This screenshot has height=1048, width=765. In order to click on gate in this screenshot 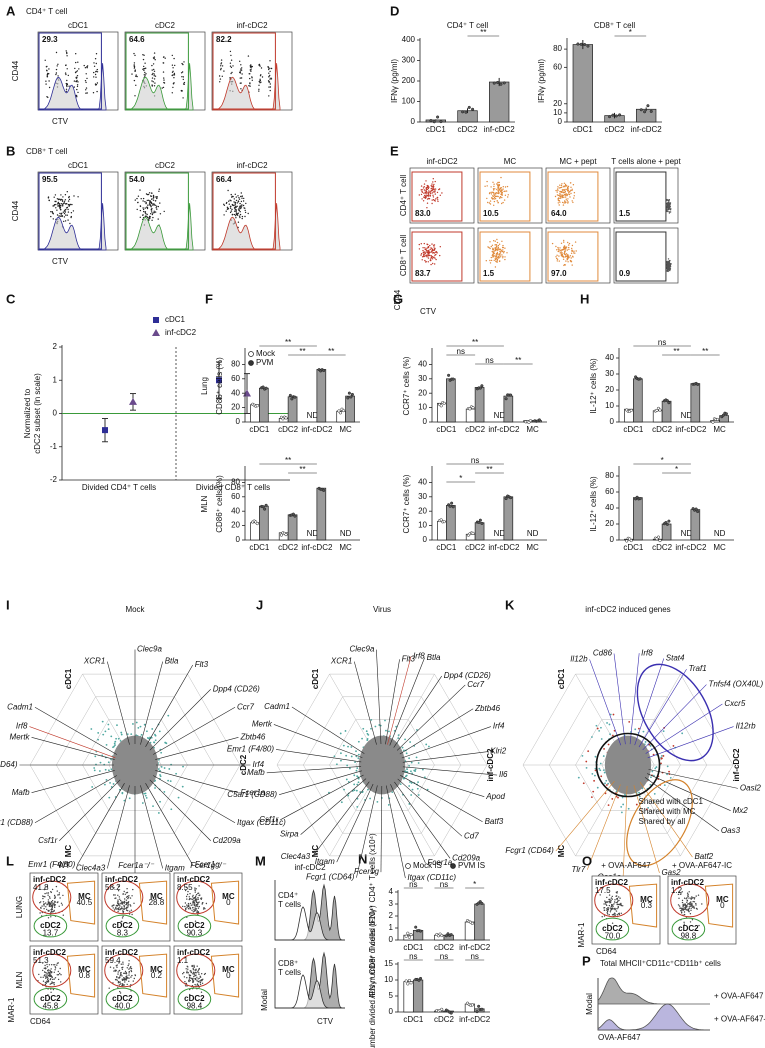, I will do `click(70, 71)`.